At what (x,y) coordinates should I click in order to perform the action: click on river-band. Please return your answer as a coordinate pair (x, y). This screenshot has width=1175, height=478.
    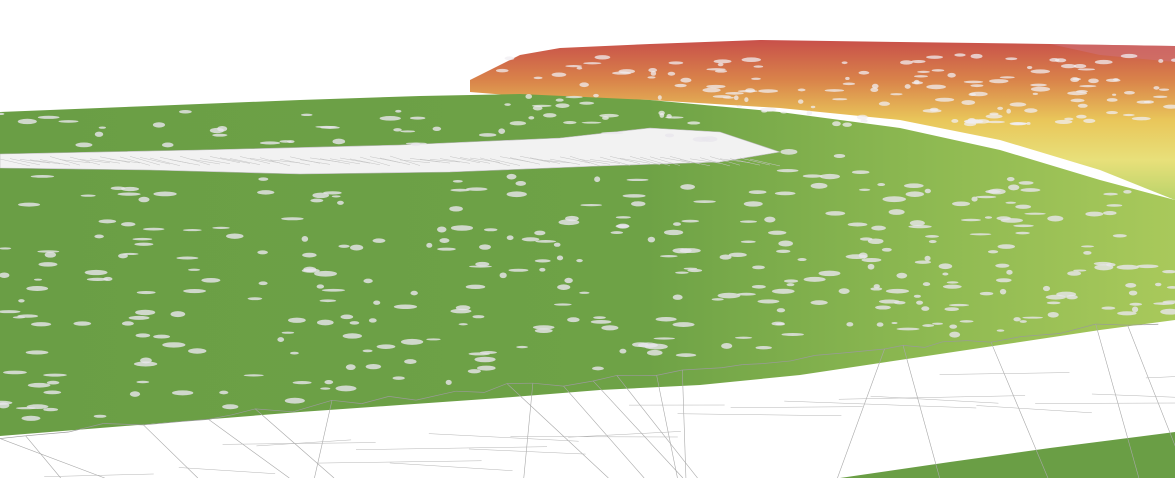
    Looking at the image, I should click on (390, 151).